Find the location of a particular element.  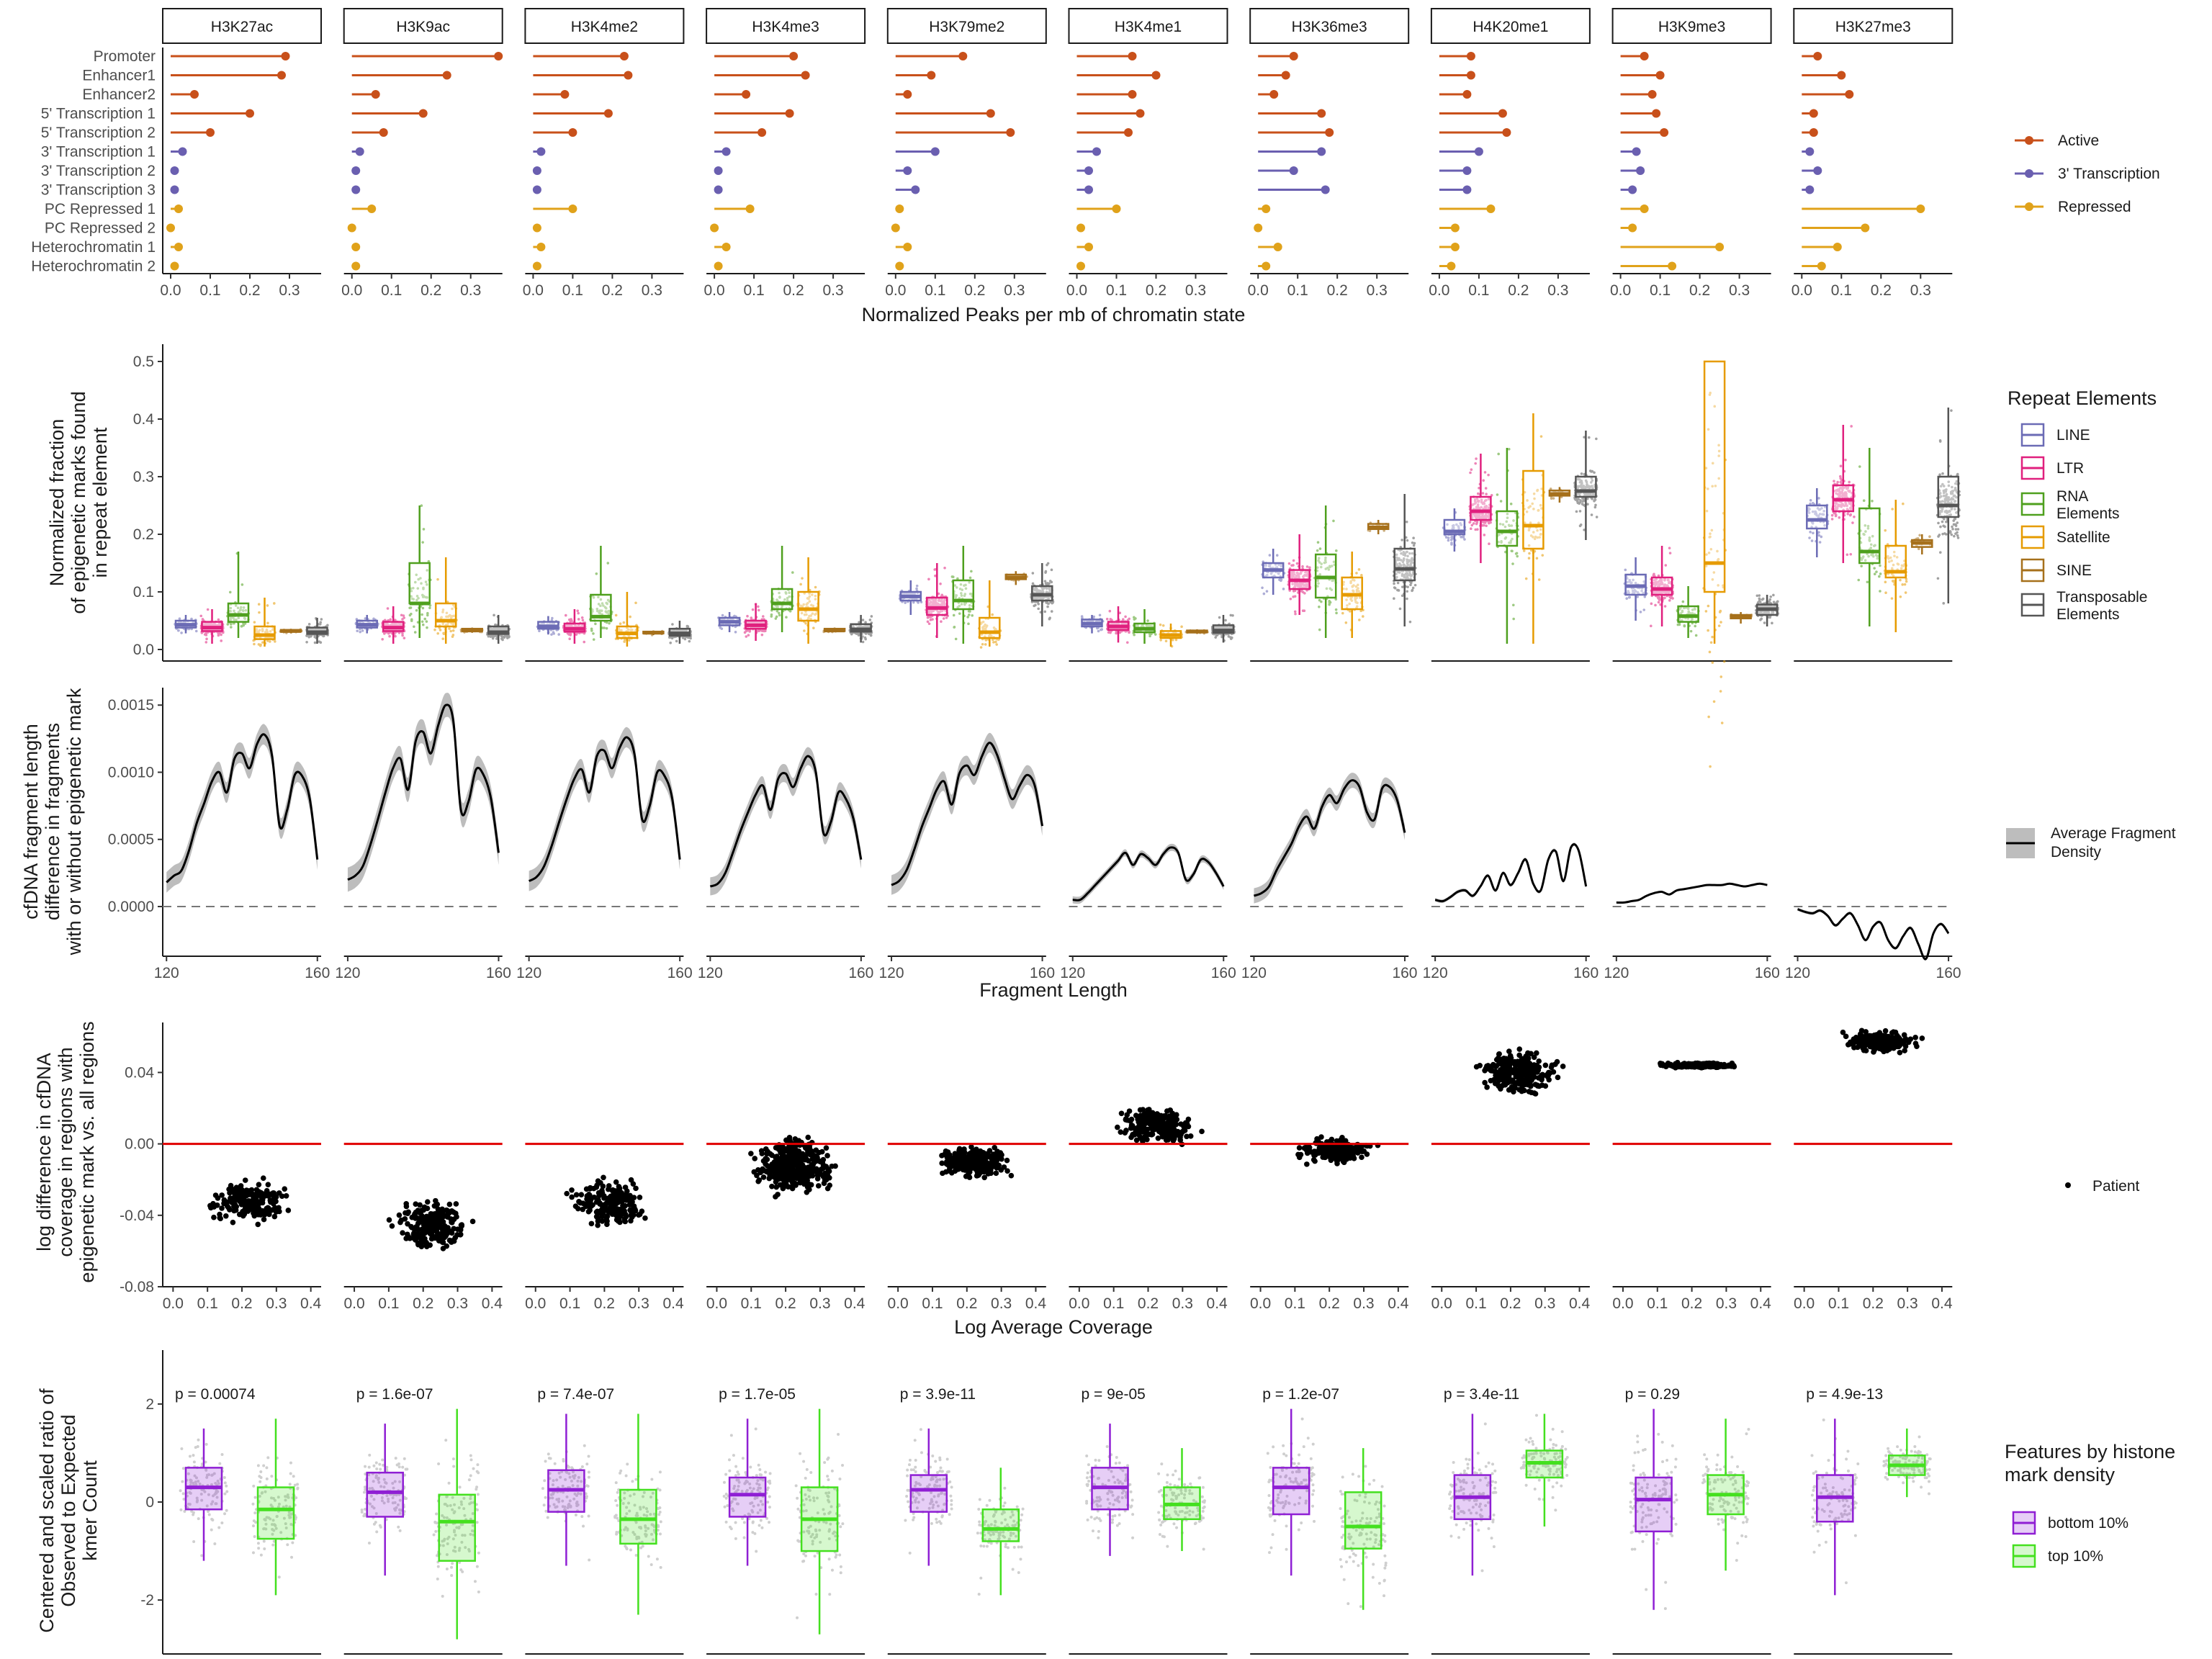

box-RNA is located at coordinates (964, 595).